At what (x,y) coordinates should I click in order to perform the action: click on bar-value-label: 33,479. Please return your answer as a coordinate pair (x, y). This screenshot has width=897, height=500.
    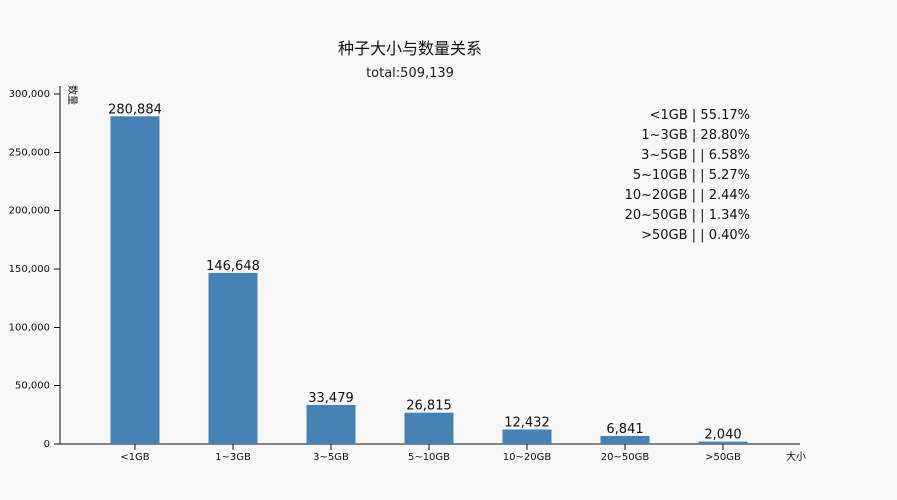
    Looking at the image, I should click on (331, 398).